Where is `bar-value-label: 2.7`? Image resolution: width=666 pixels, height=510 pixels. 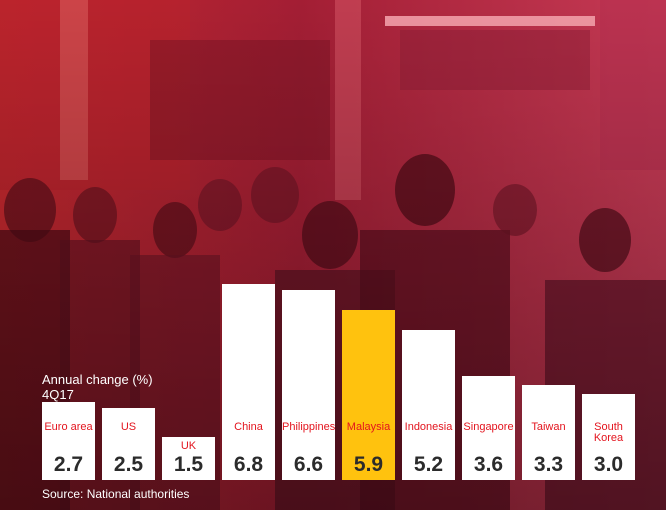
bar-value-label: 2.7 is located at coordinates (68, 464).